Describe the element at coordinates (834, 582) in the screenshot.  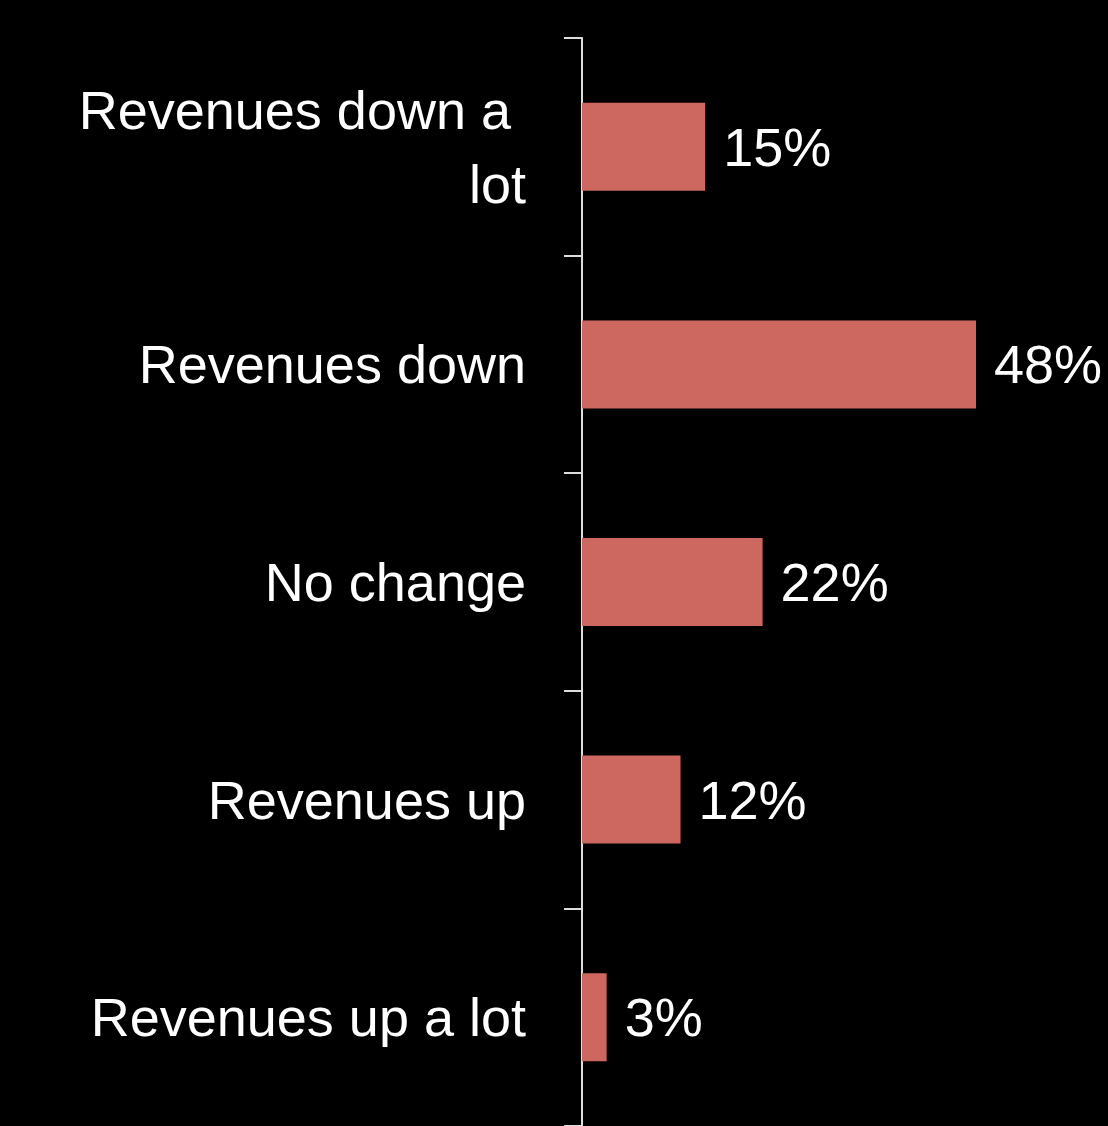
I see `data-label: 22%` at that location.